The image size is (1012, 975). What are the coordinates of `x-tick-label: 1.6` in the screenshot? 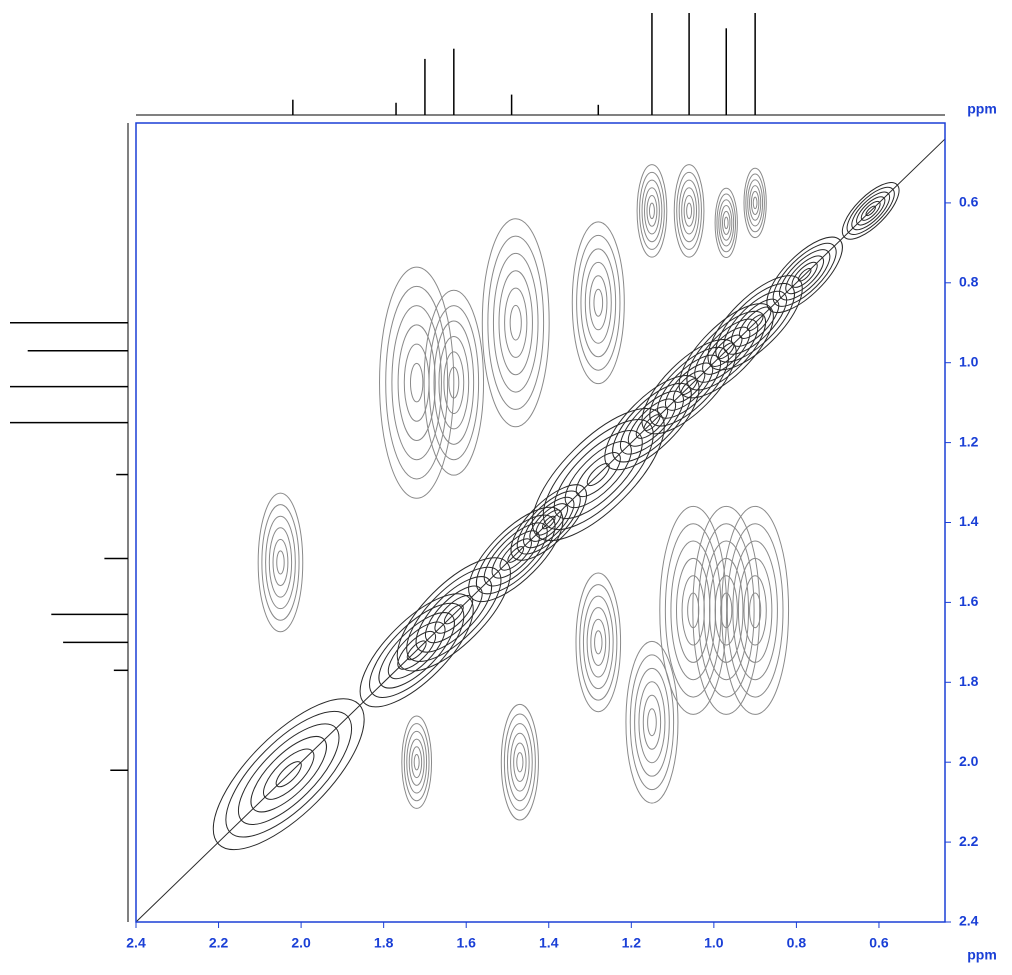 It's located at (466, 943).